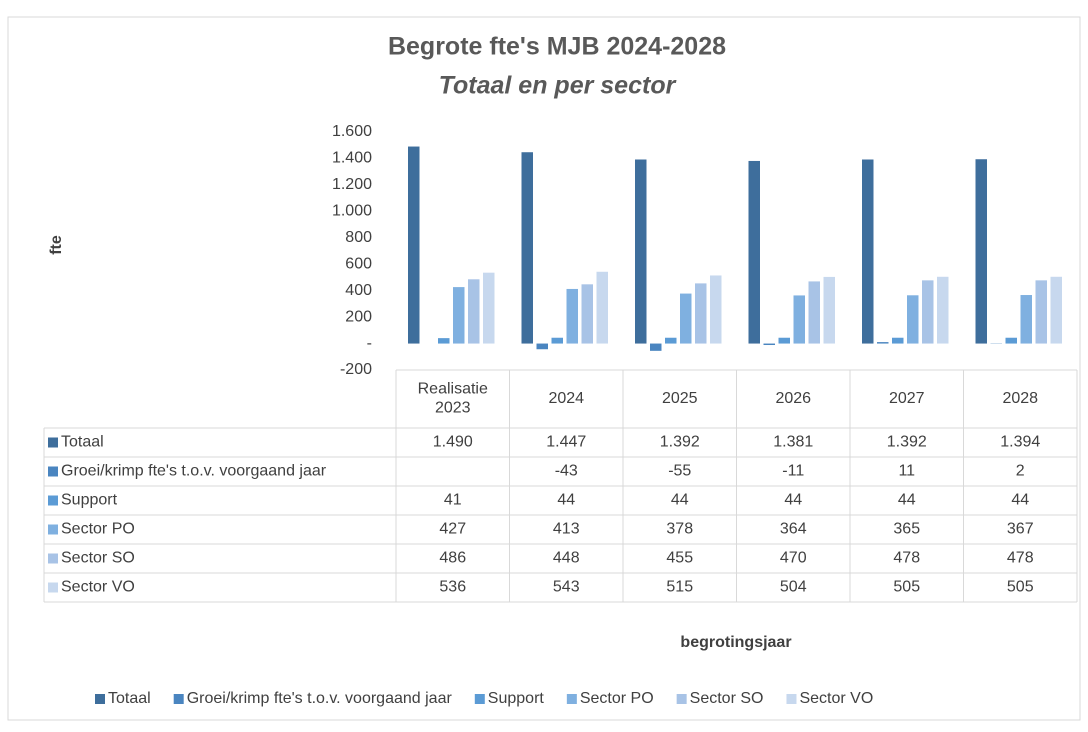 The image size is (1088, 732). Describe the element at coordinates (452, 587) in the screenshot. I see `table-cell: 536` at that location.